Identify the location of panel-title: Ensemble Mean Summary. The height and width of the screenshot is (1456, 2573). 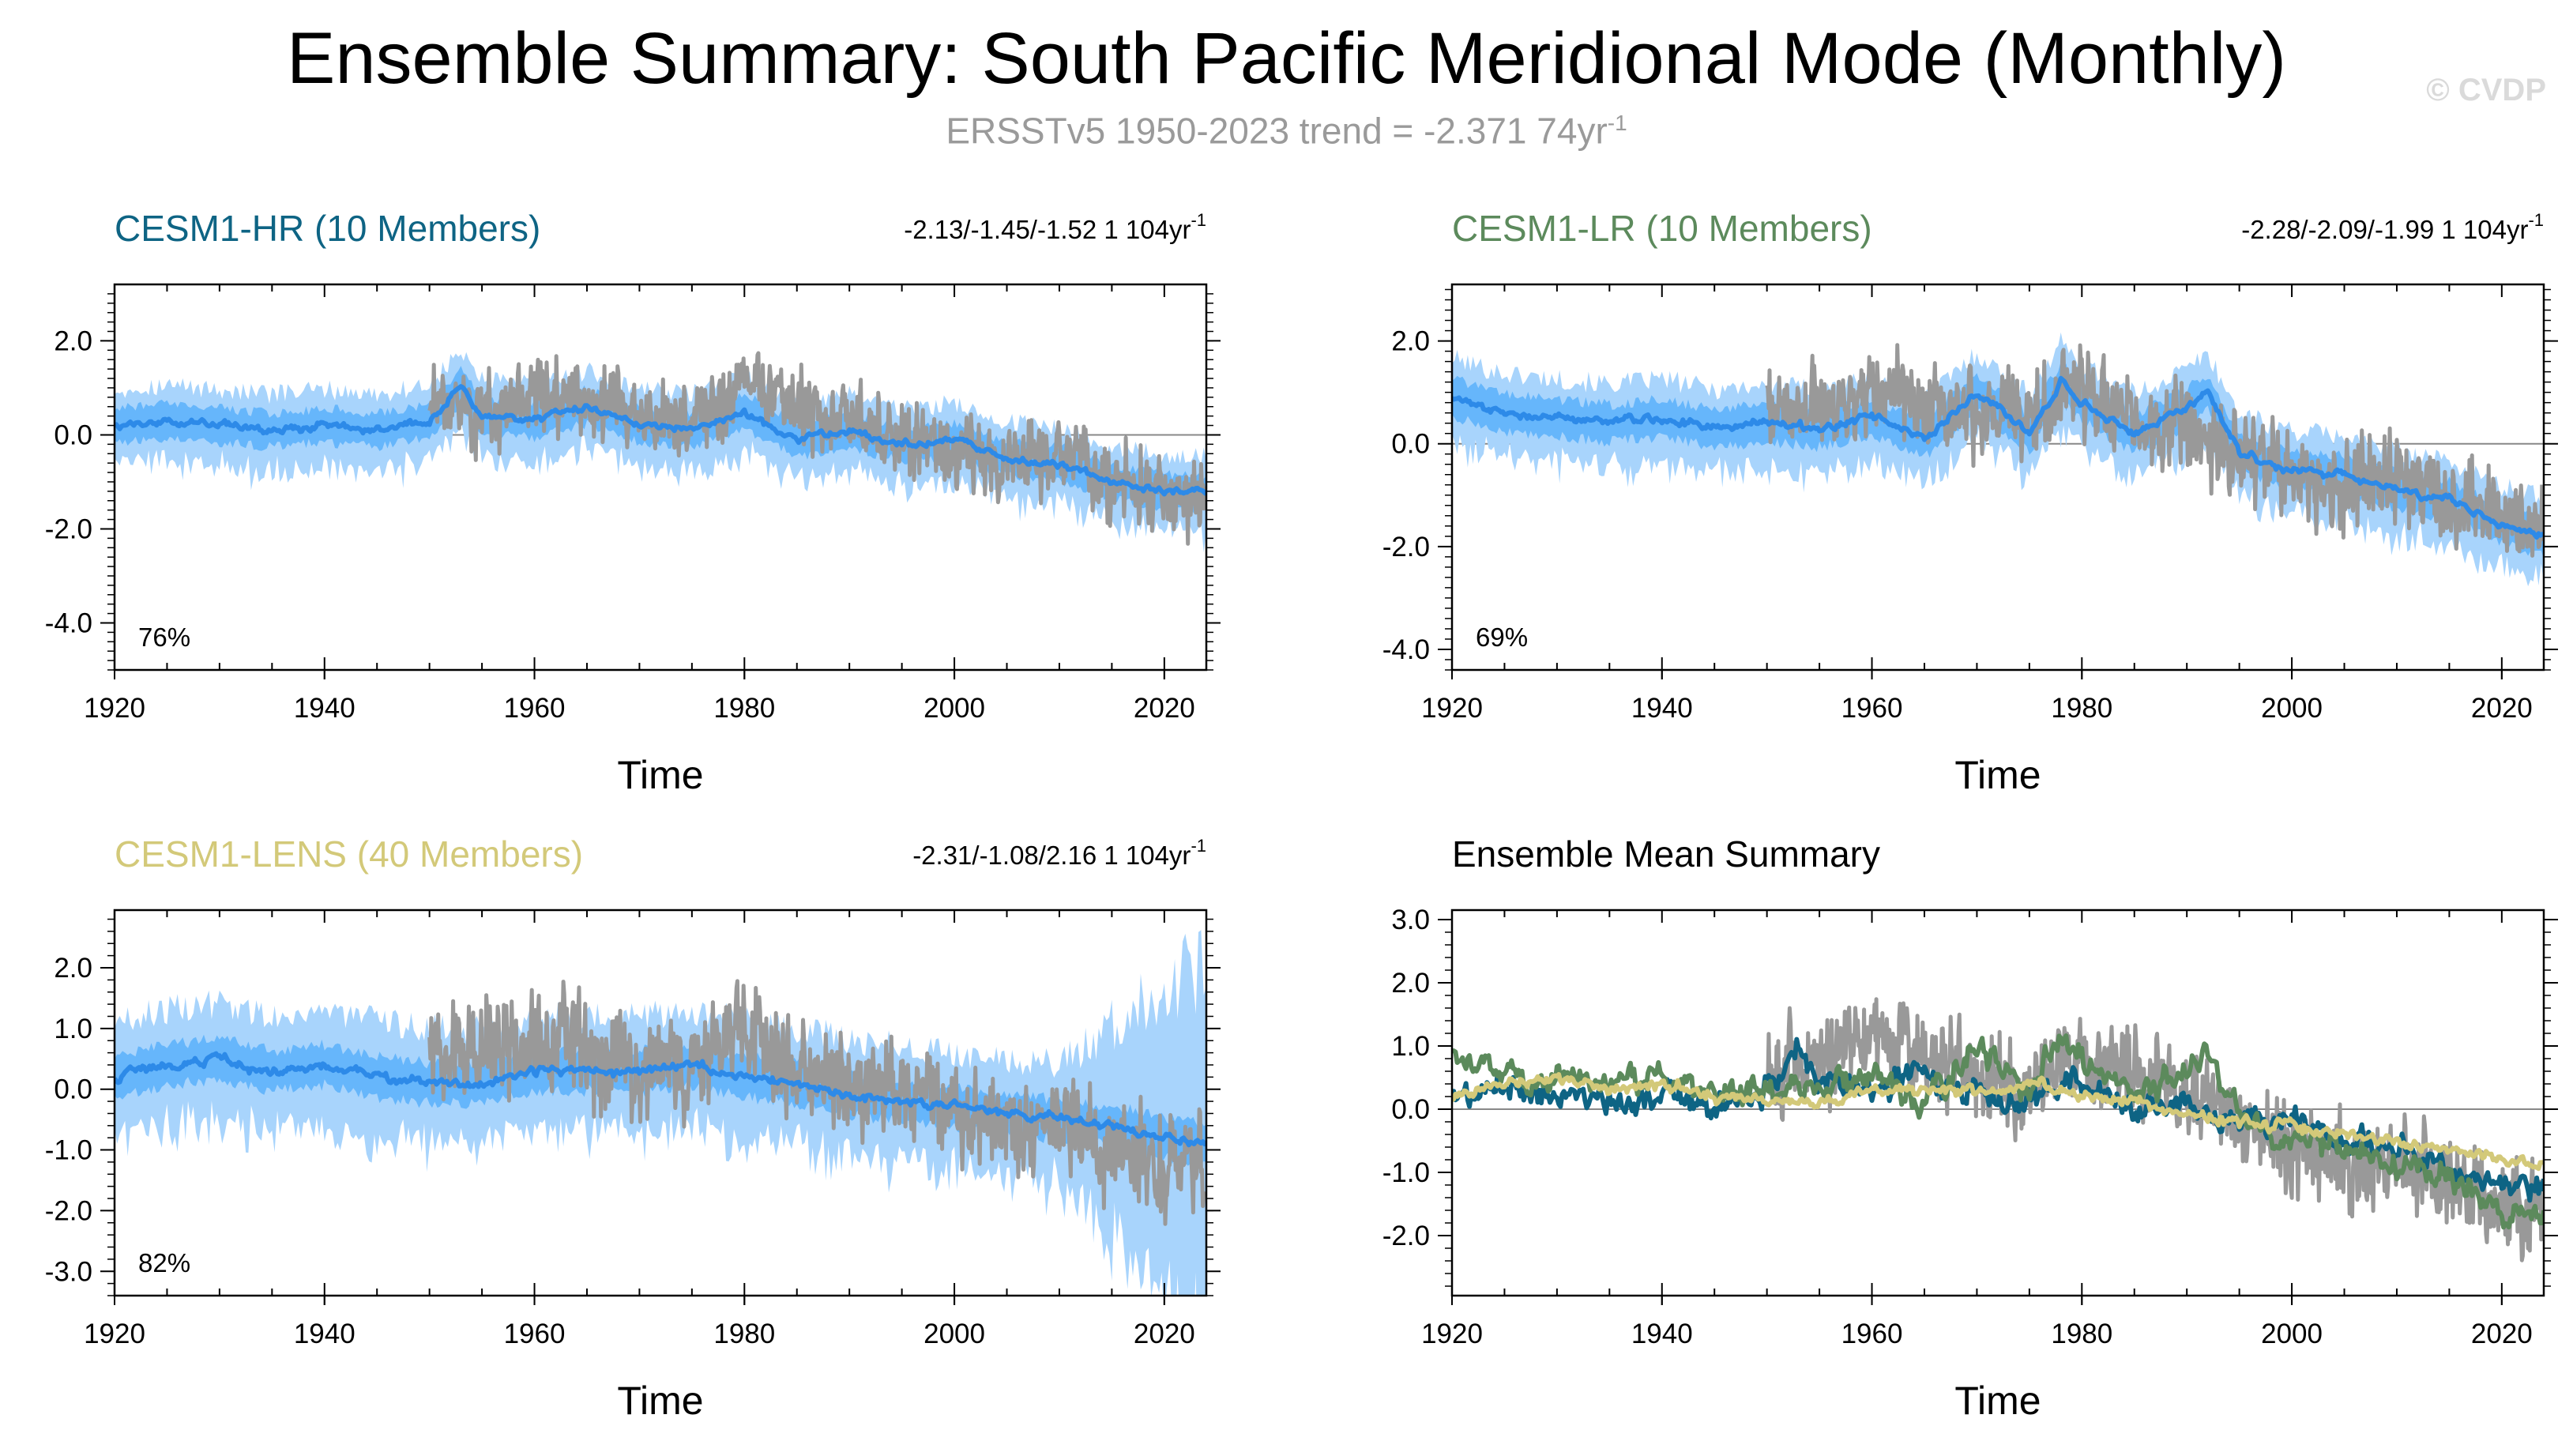
(1666, 854).